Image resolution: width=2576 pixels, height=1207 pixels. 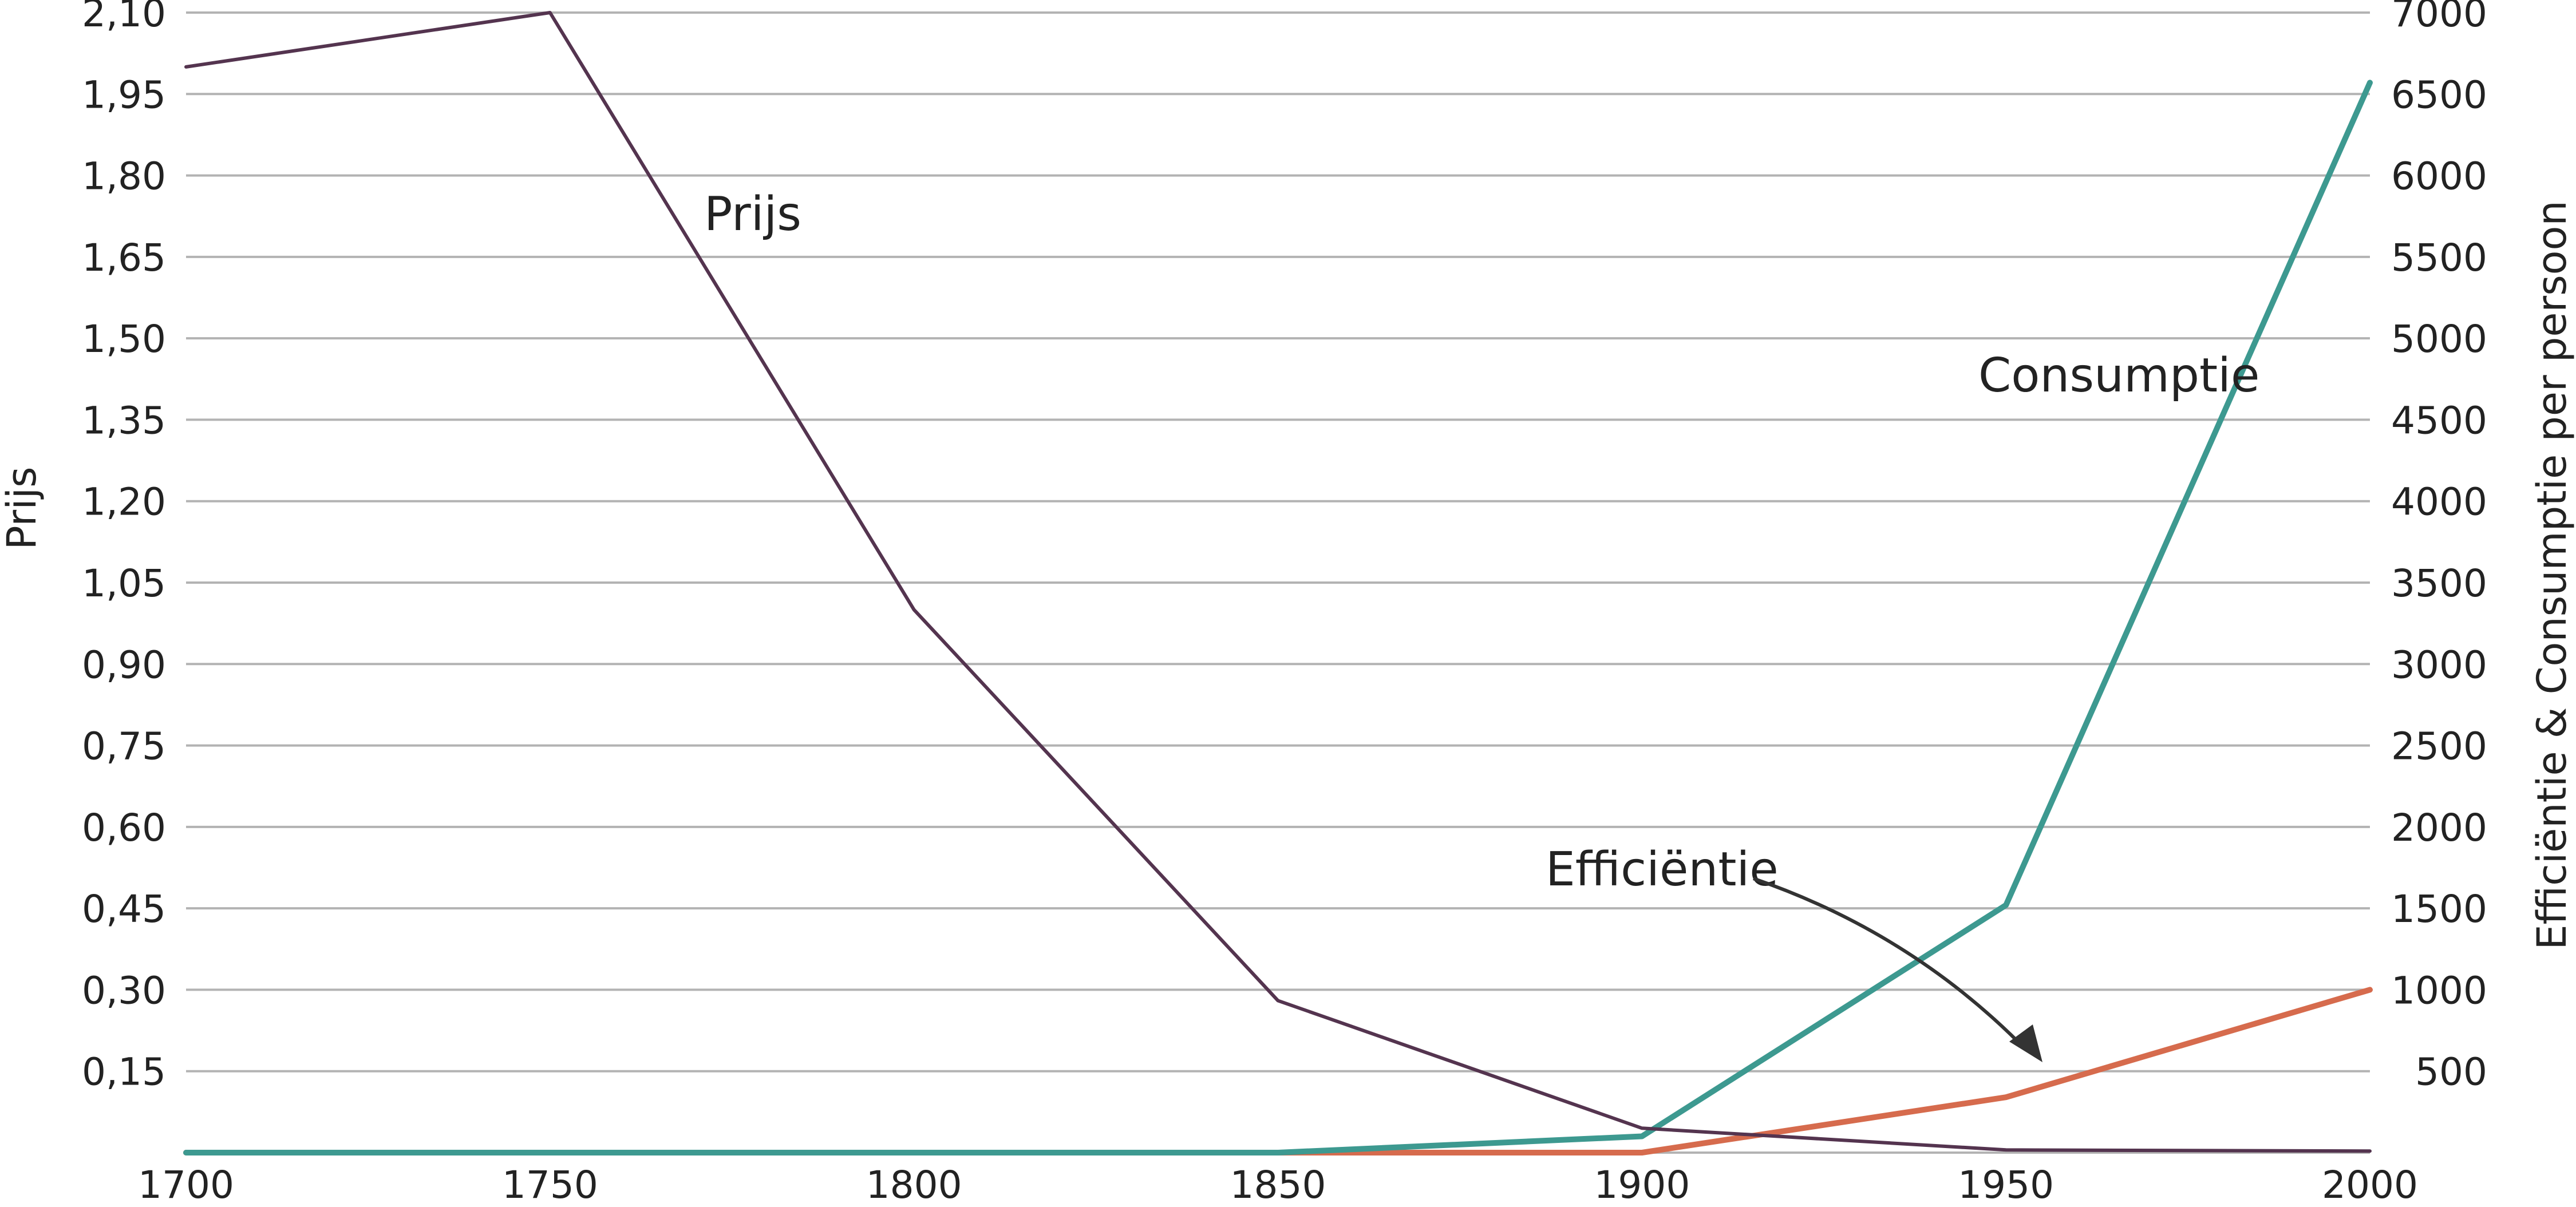 I want to click on left-tick-label: 2,10, so click(x=124, y=18).